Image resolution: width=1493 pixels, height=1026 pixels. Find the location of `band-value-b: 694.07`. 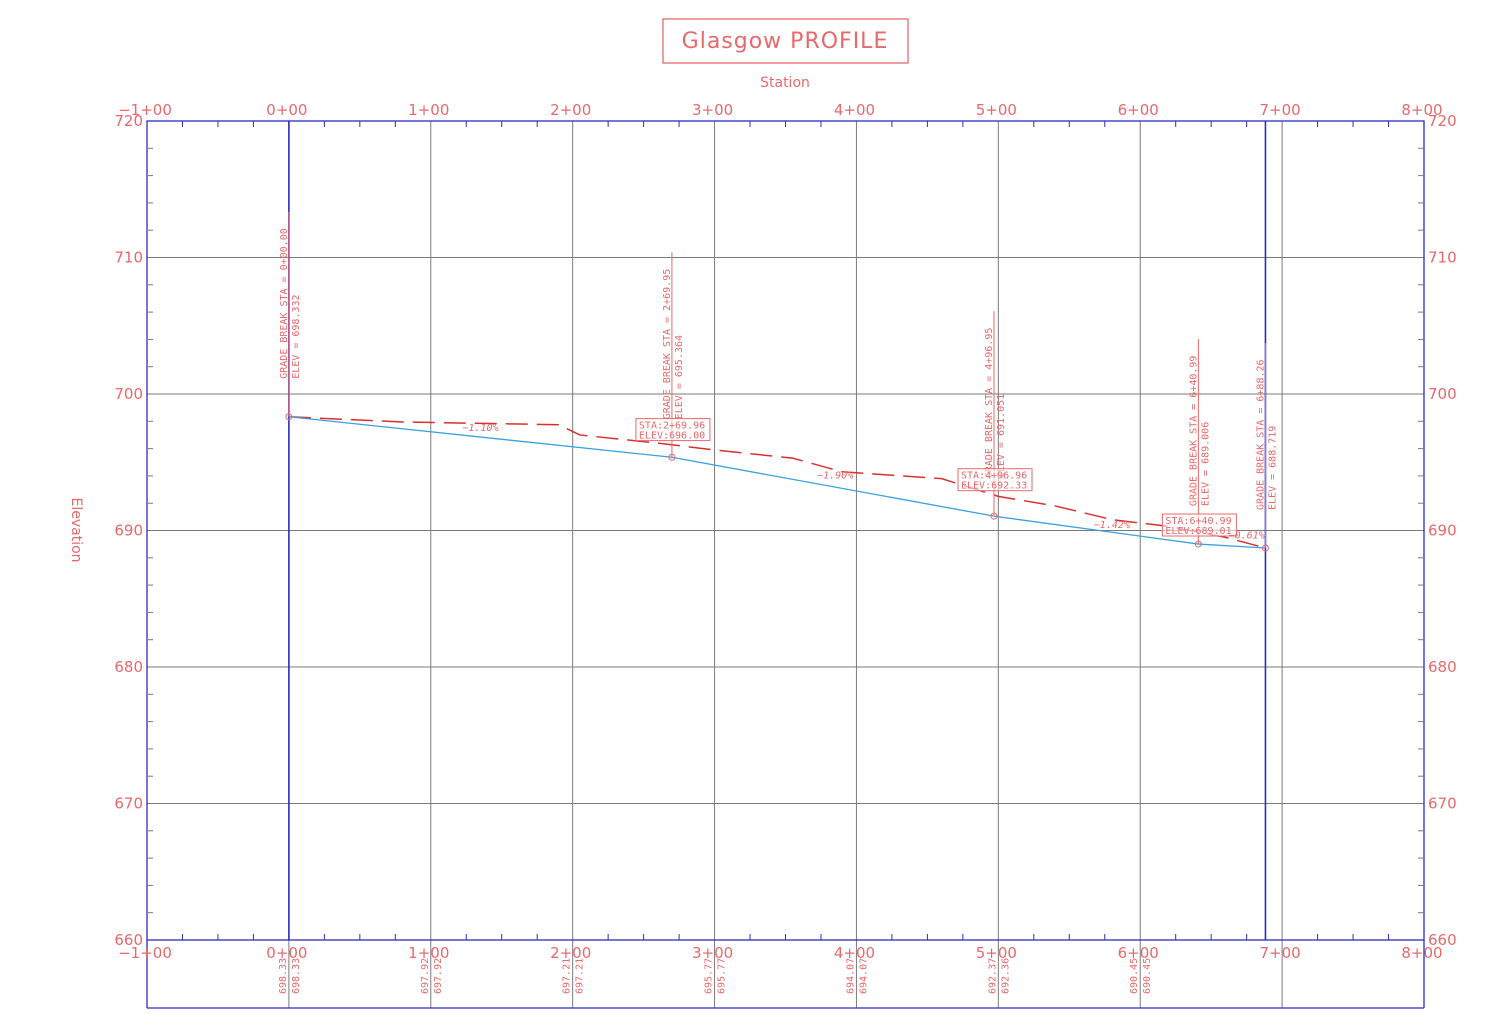

band-value-b: 694.07 is located at coordinates (863, 976).